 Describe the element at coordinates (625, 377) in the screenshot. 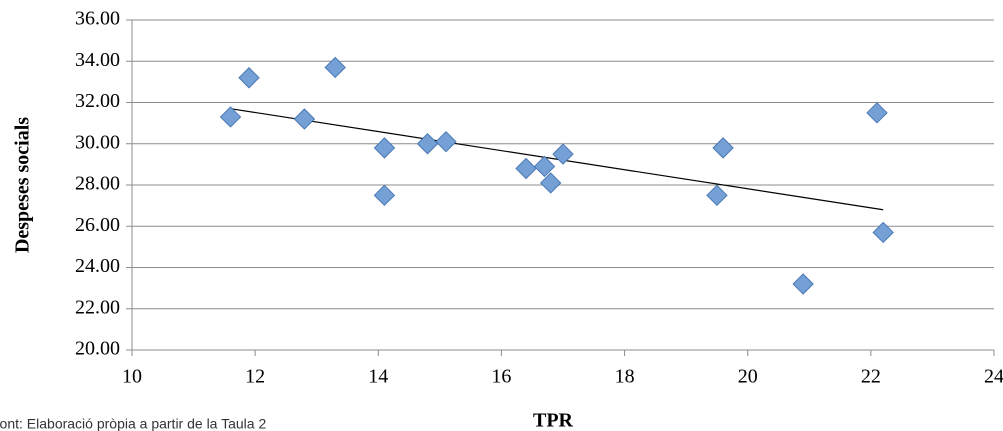

I see `x-tick-label: 18` at that location.